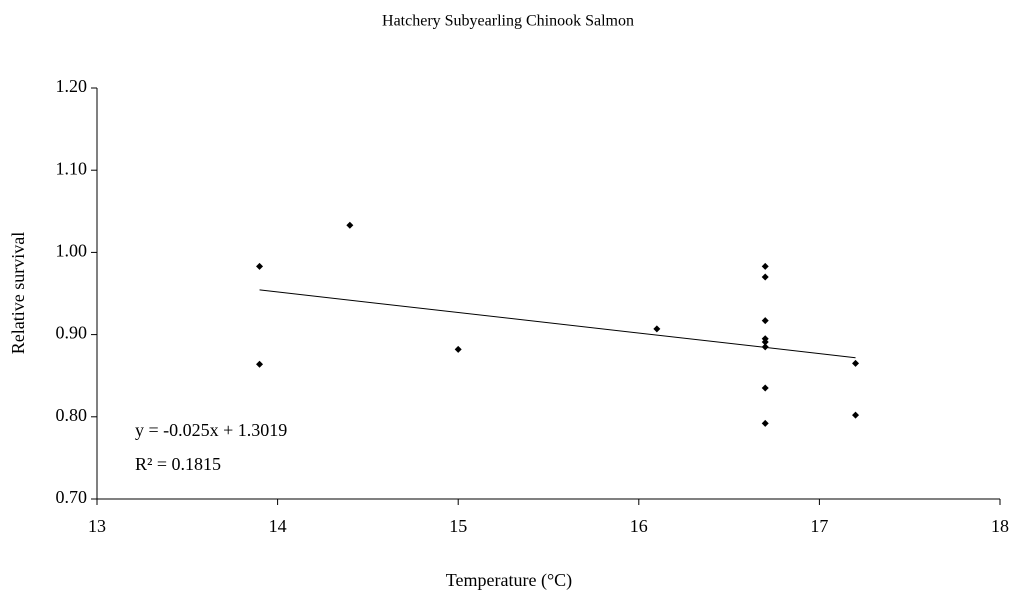  I want to click on y-tick-label: 1.00, so click(72, 251).